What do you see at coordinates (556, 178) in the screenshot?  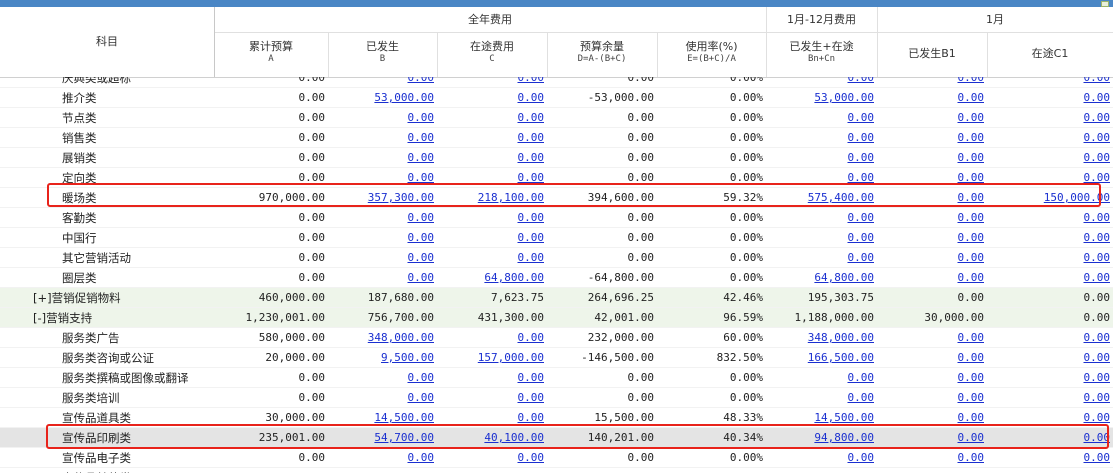 I see `table-row: 定向类 0.00 0.00 0.00 0.00 0.00% 0.00 0.00 0.00` at bounding box center [556, 178].